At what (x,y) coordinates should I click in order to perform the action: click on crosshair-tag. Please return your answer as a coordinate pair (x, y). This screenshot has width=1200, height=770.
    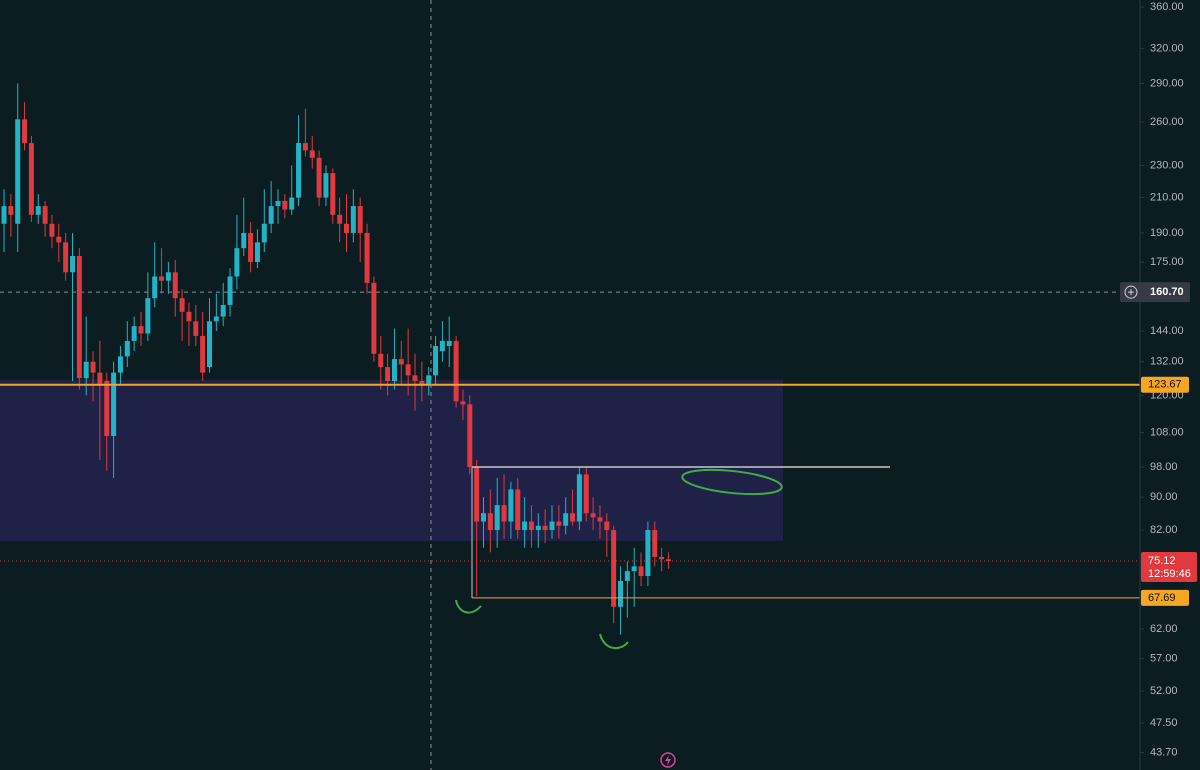
    Looking at the image, I should click on (1155, 292).